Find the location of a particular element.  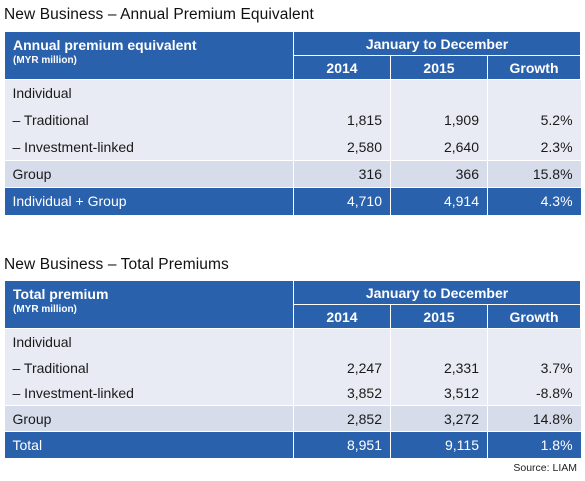

table-label-cell: Annual premium equivalent (MYR million) is located at coordinates (149, 55).